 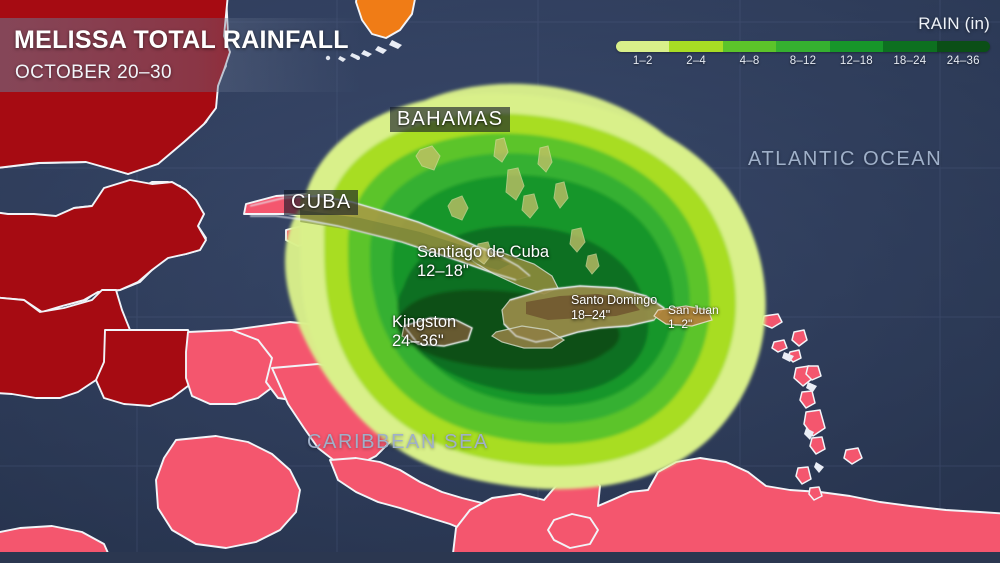 I want to click on bahamas-cays, so click(x=507, y=206).